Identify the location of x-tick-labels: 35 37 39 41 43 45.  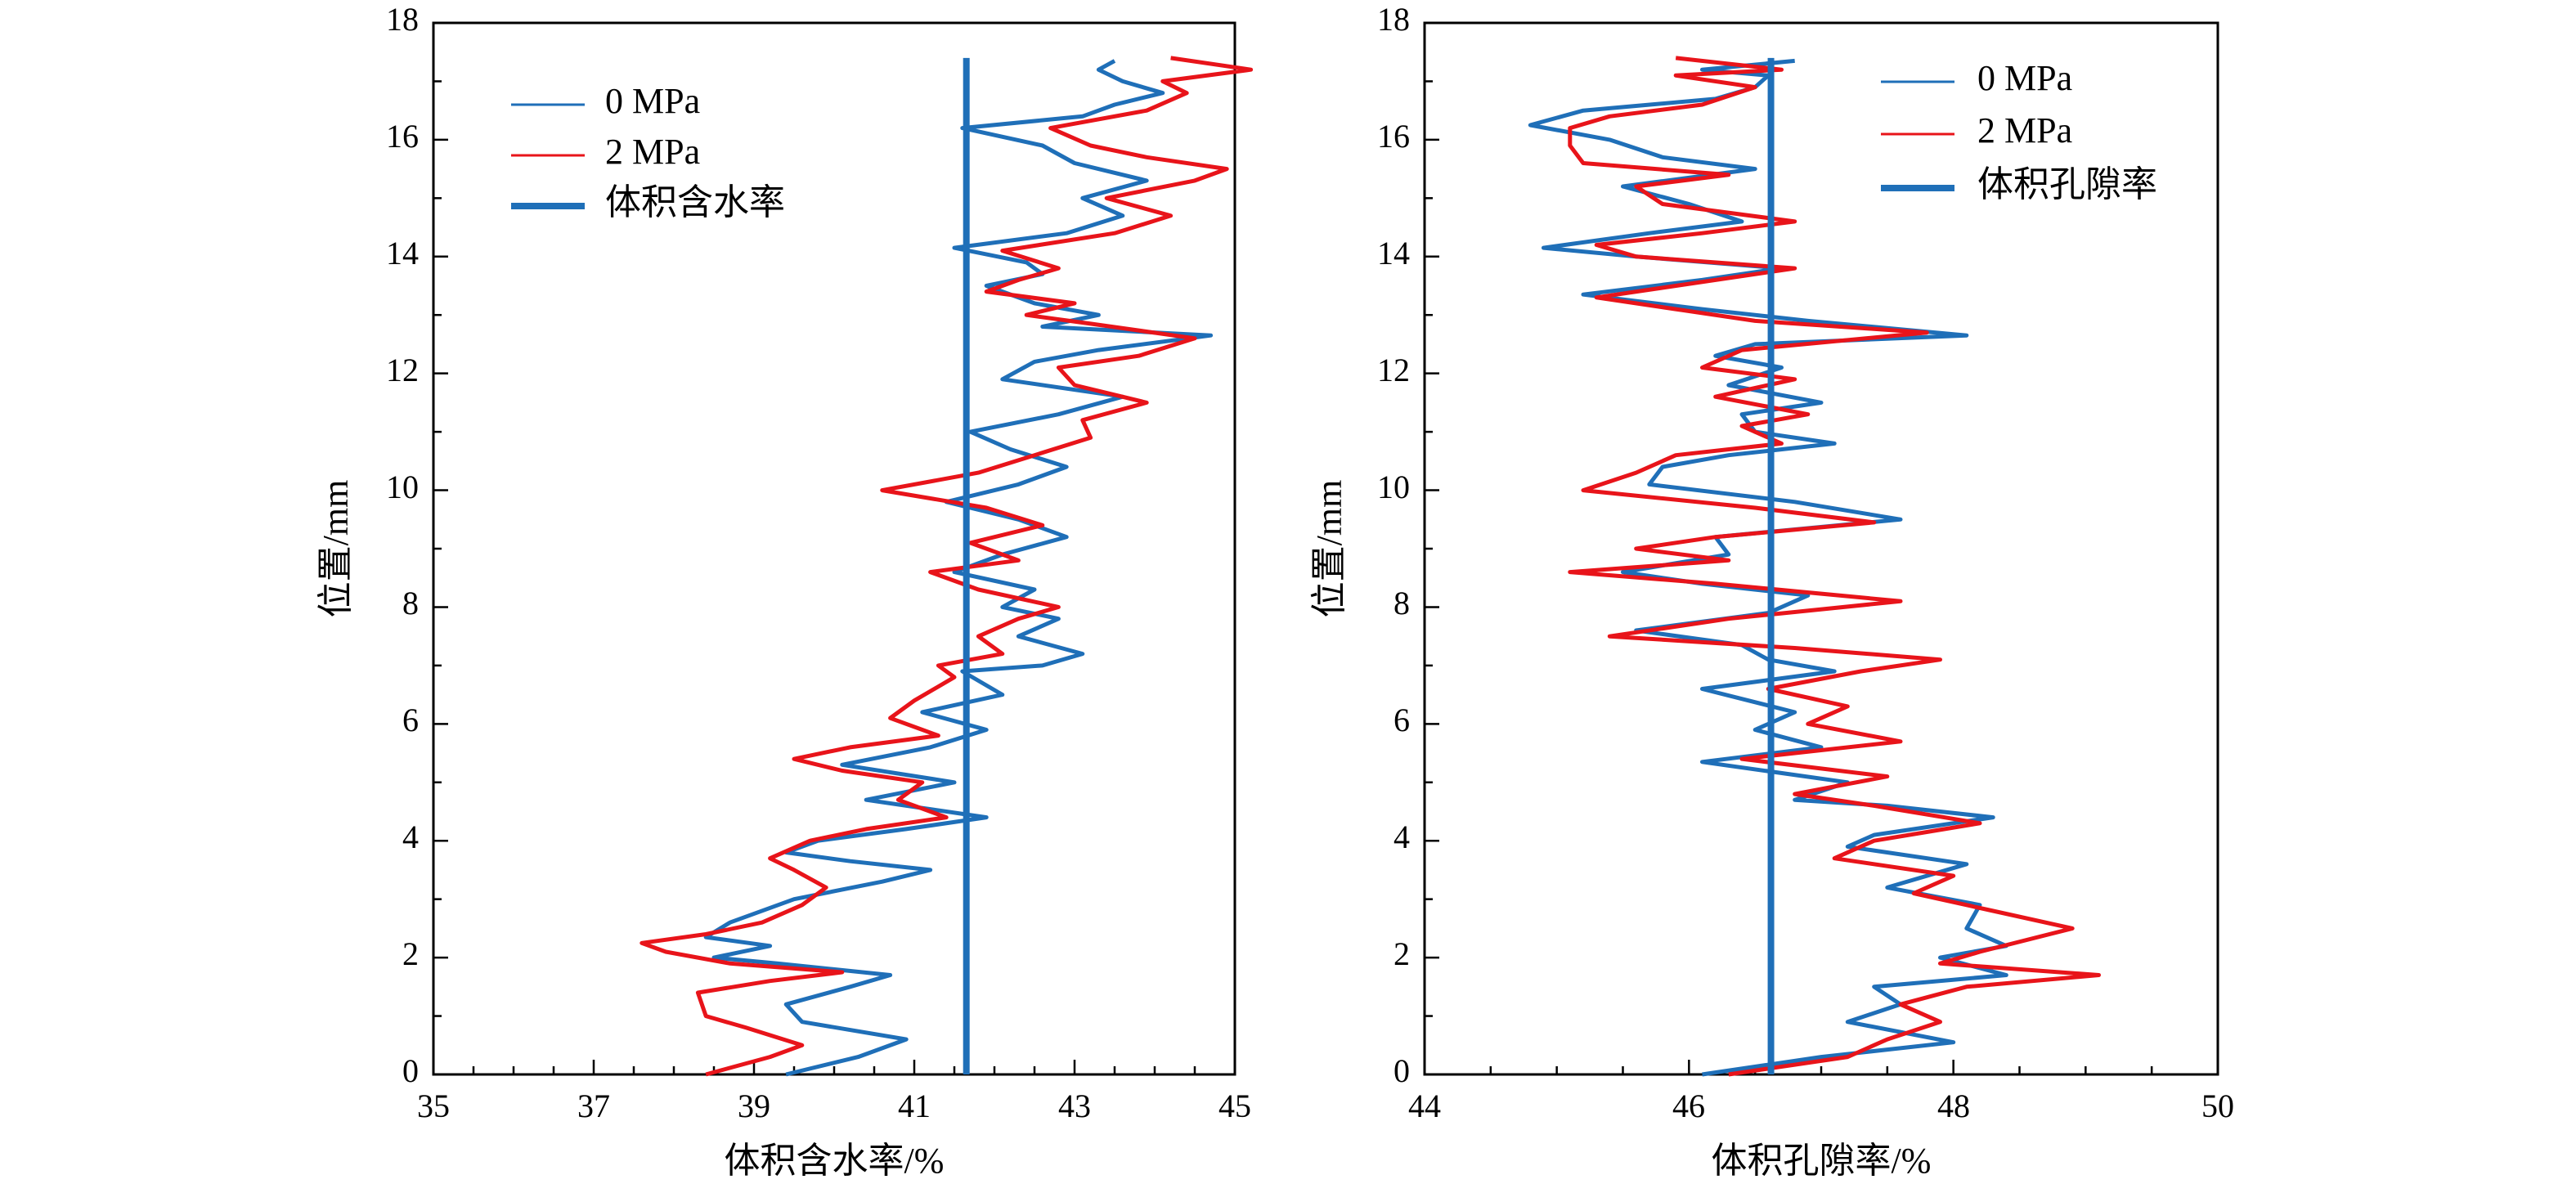
(834, 1106).